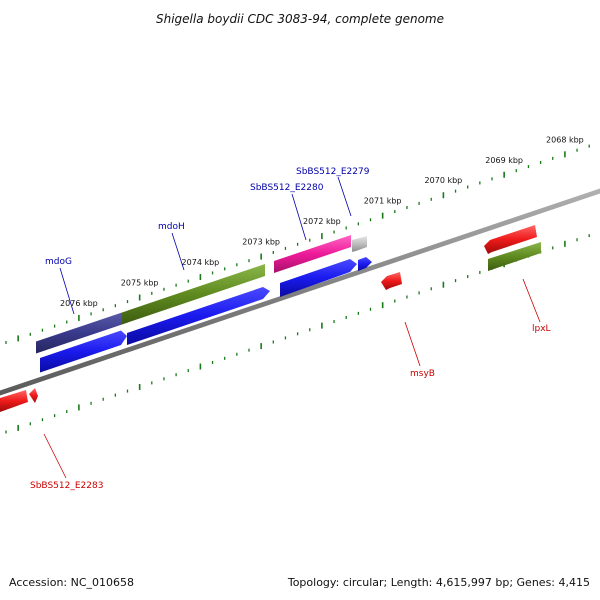  What do you see at coordinates (412, 344) in the screenshot?
I see `leader-msyB` at bounding box center [412, 344].